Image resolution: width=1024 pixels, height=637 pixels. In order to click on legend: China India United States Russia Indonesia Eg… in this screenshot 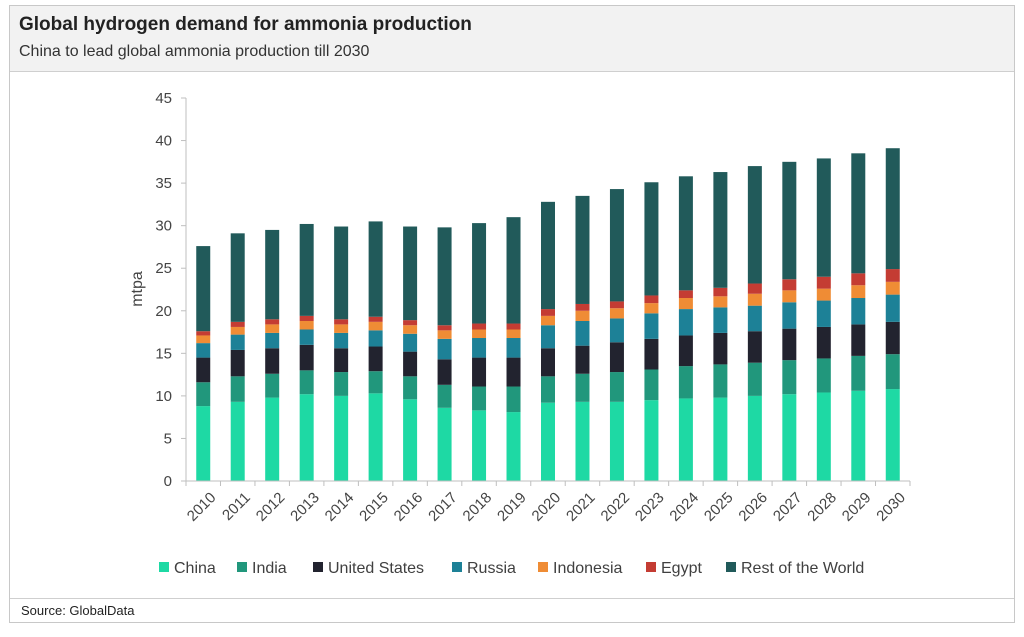, I will do `click(511, 568)`.